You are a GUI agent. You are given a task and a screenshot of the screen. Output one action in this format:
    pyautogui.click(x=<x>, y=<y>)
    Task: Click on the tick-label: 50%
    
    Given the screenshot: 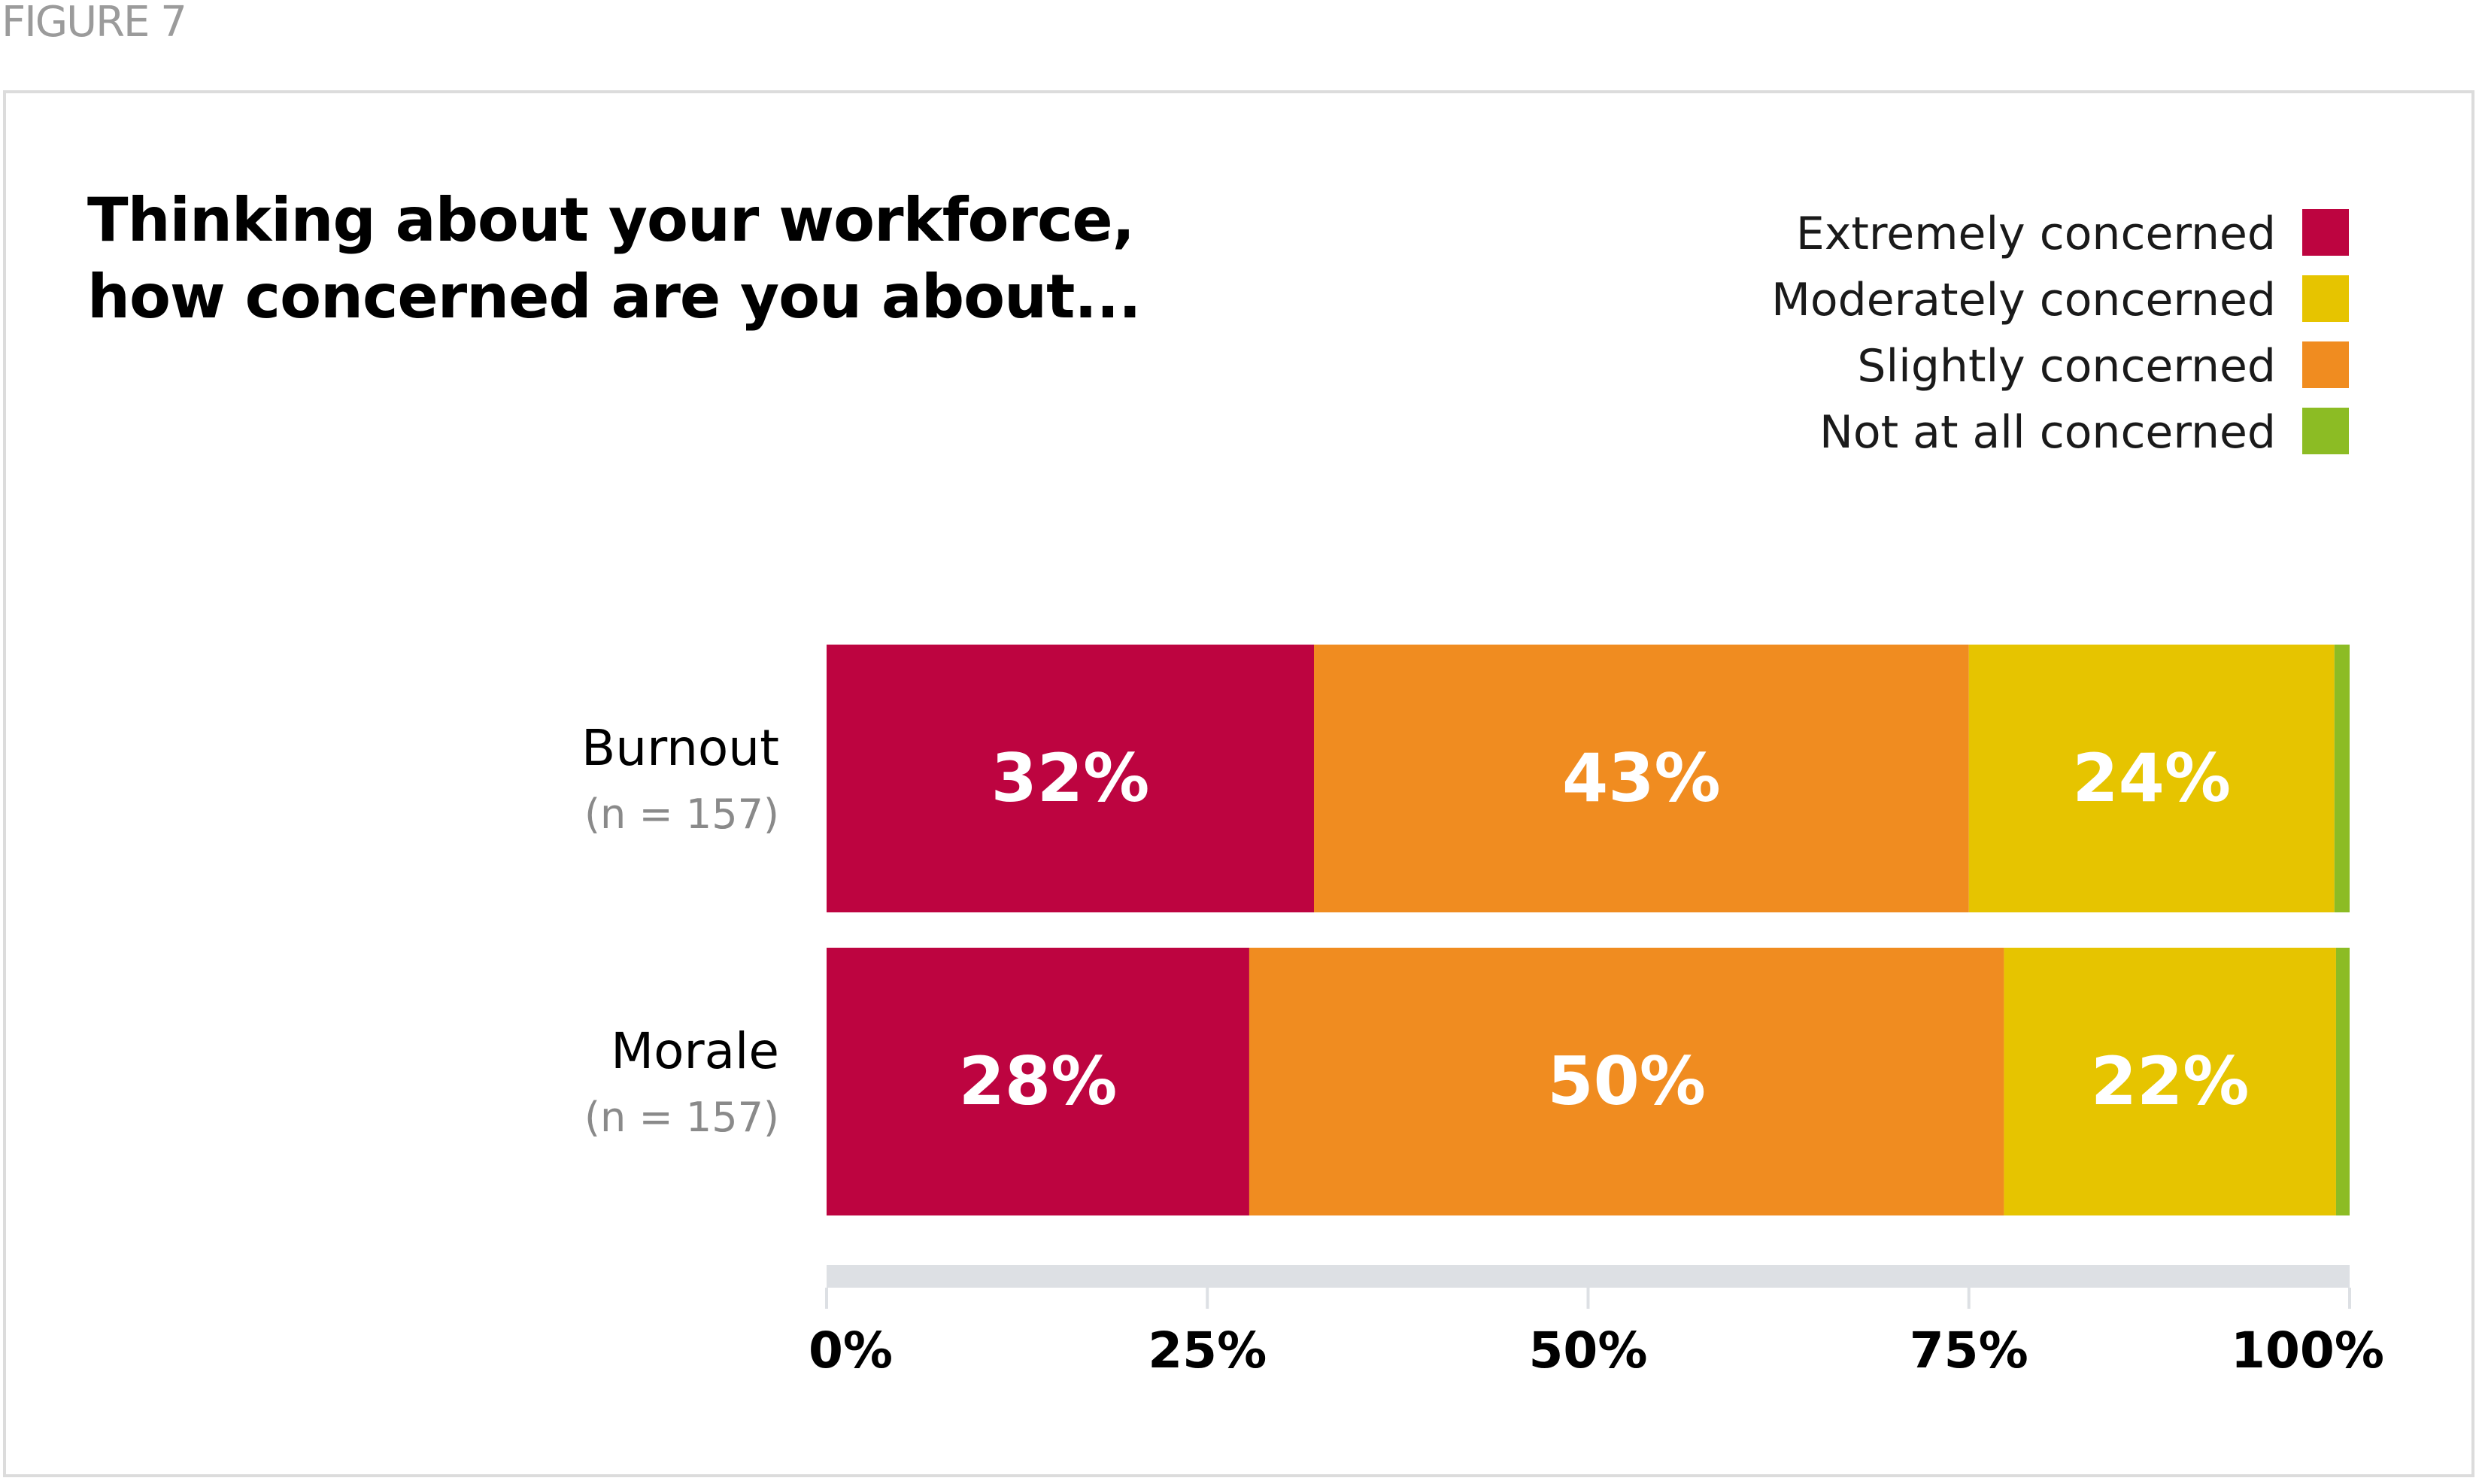 What is the action you would take?
    pyautogui.click(x=1588, y=1350)
    